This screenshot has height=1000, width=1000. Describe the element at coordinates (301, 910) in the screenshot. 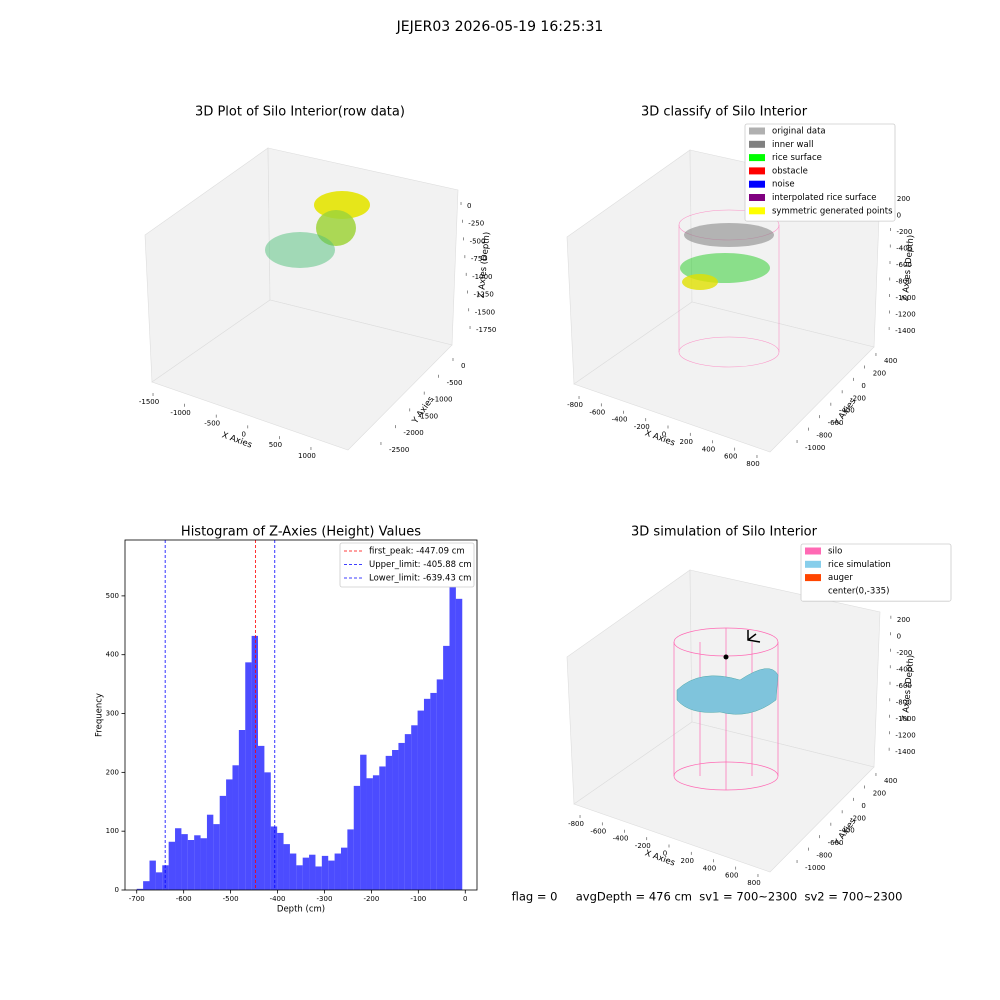

I see `x-axis-label: Depth (cm)` at that location.